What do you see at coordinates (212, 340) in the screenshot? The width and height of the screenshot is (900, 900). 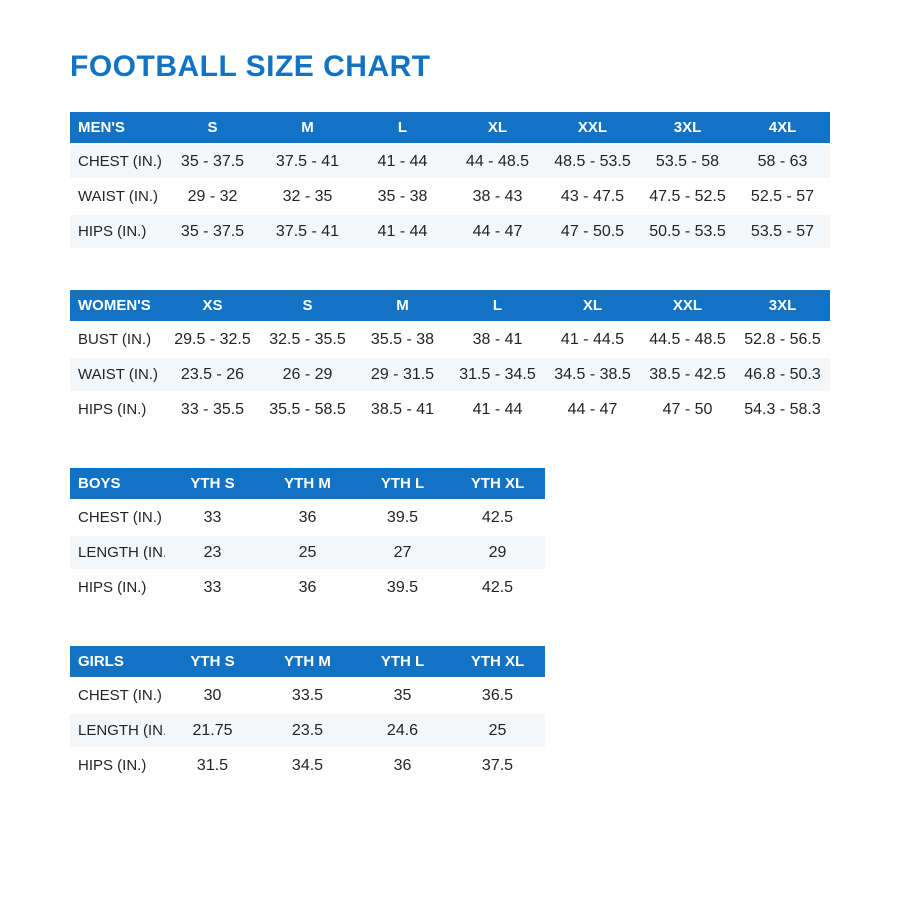 I see `size-value: 29.5 - 32.5` at bounding box center [212, 340].